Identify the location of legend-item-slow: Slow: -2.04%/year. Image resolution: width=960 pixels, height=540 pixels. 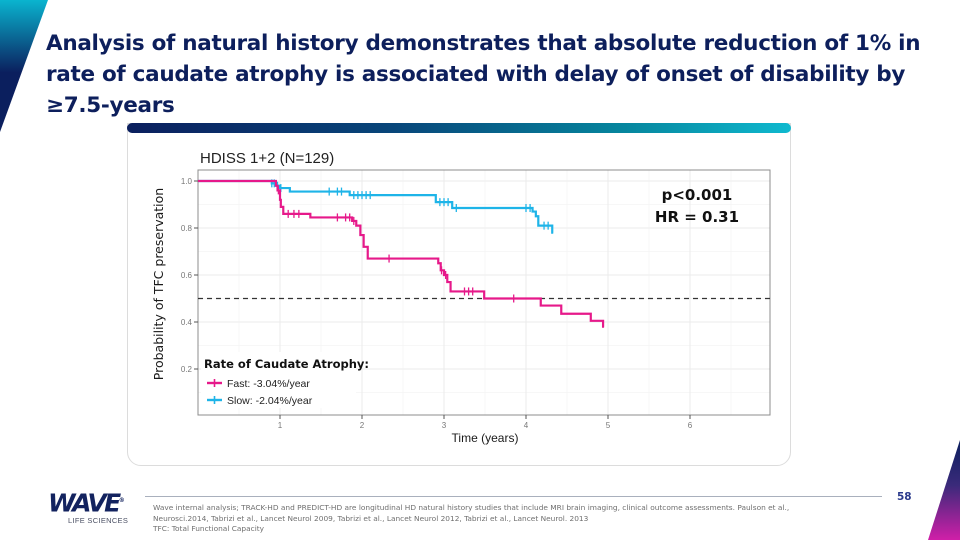
(260, 401).